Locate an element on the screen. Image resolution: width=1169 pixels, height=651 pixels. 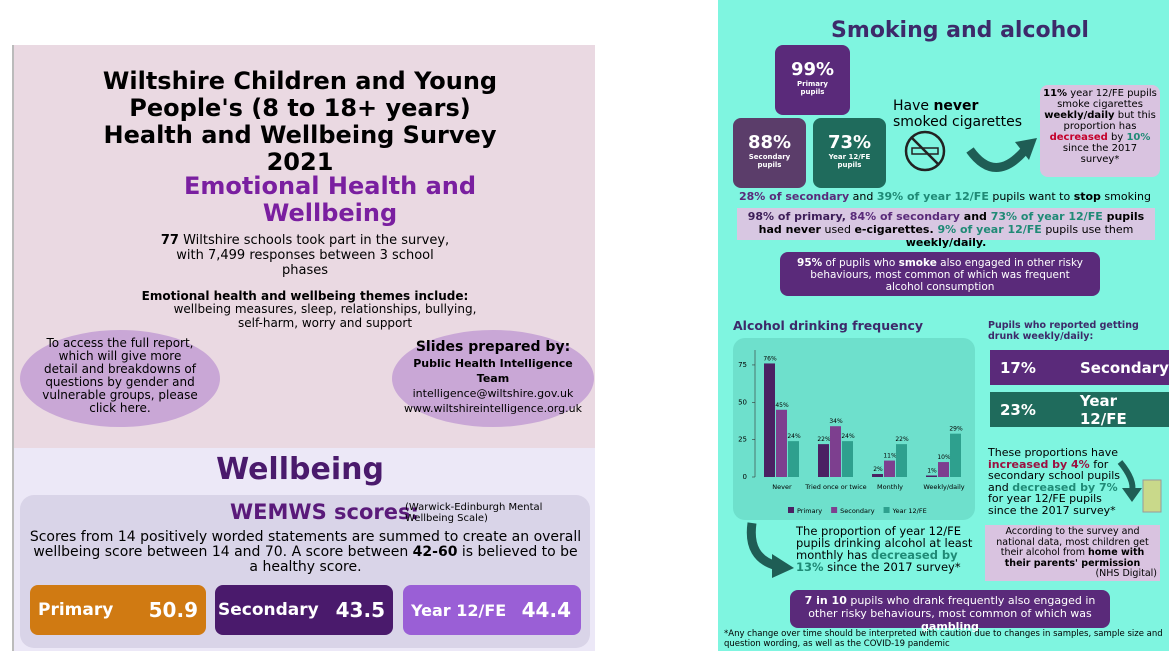
score-box: Primary 50.9 is located at coordinates (118, 610).